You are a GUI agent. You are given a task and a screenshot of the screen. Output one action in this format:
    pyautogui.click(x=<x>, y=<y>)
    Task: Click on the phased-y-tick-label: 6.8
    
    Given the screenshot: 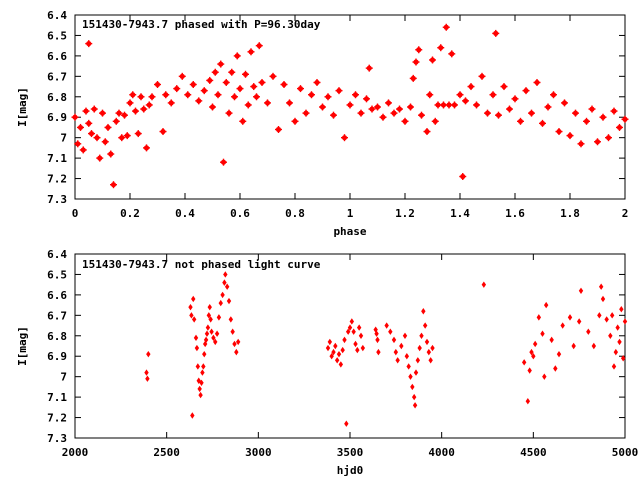 What is the action you would take?
    pyautogui.click(x=57, y=97)
    